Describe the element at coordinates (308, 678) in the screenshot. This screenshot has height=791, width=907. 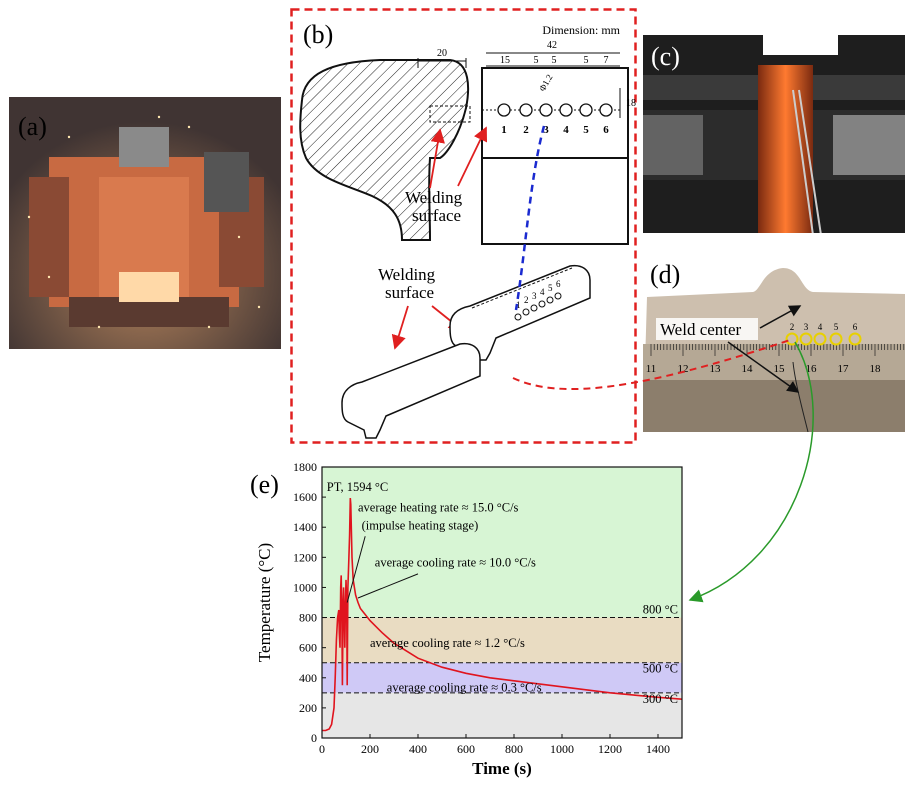
I see `y-tick-400: 400` at that location.